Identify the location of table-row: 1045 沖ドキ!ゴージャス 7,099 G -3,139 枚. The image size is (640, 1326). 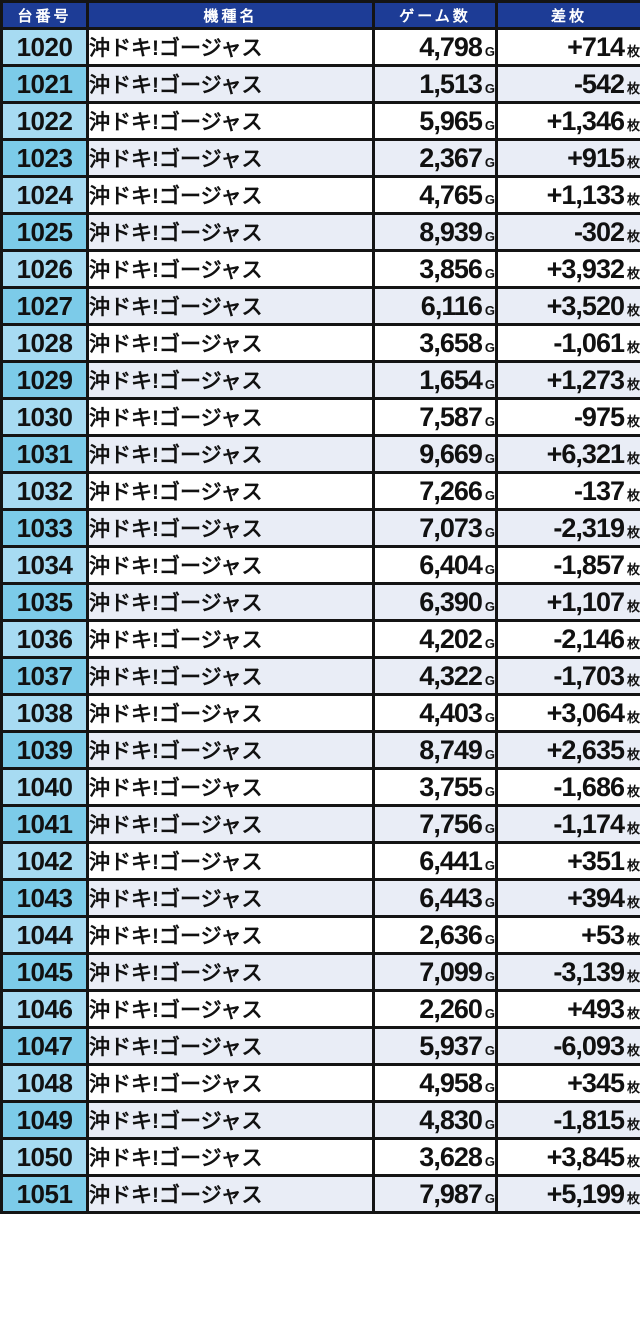
(320, 972).